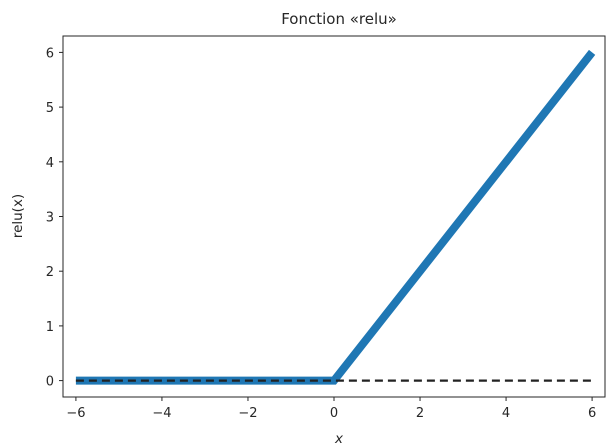  I want to click on x-axis-label: x, so click(339, 439).